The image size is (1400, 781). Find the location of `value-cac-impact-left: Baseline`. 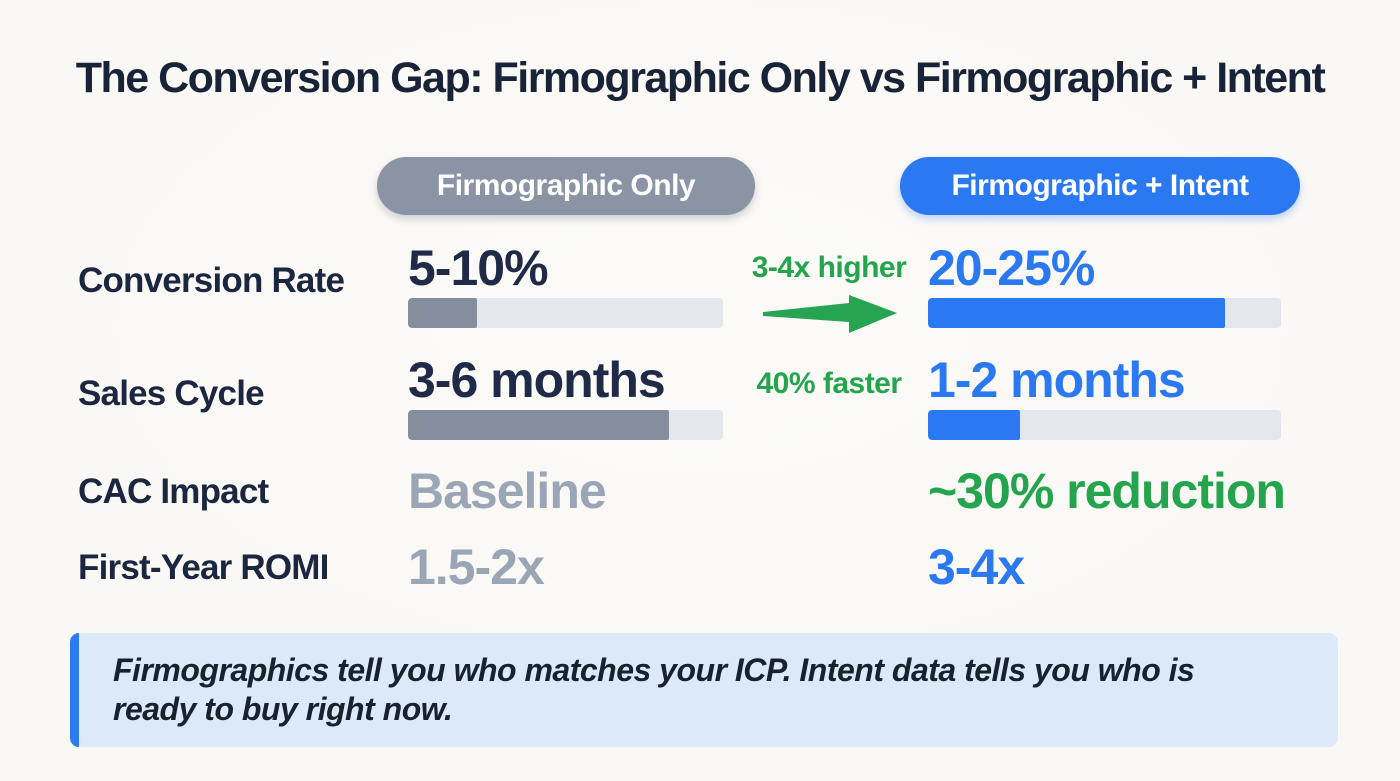

value-cac-impact-left: Baseline is located at coordinates (507, 491).